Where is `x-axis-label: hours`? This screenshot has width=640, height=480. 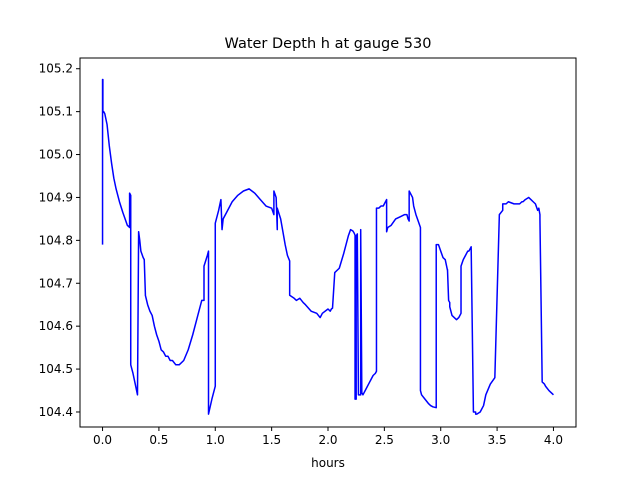 x-axis-label: hours is located at coordinates (328, 463).